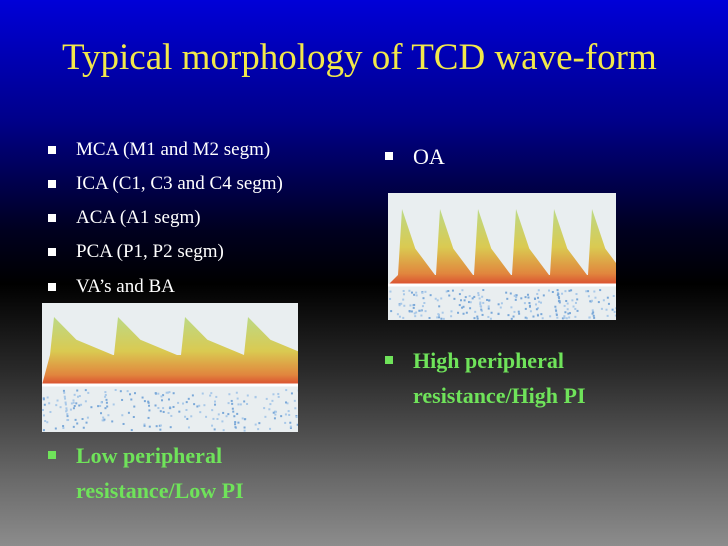 This screenshot has width=728, height=546. What do you see at coordinates (519, 378) in the screenshot?
I see `green-bullet: High peripheral resistance/High PI` at bounding box center [519, 378].